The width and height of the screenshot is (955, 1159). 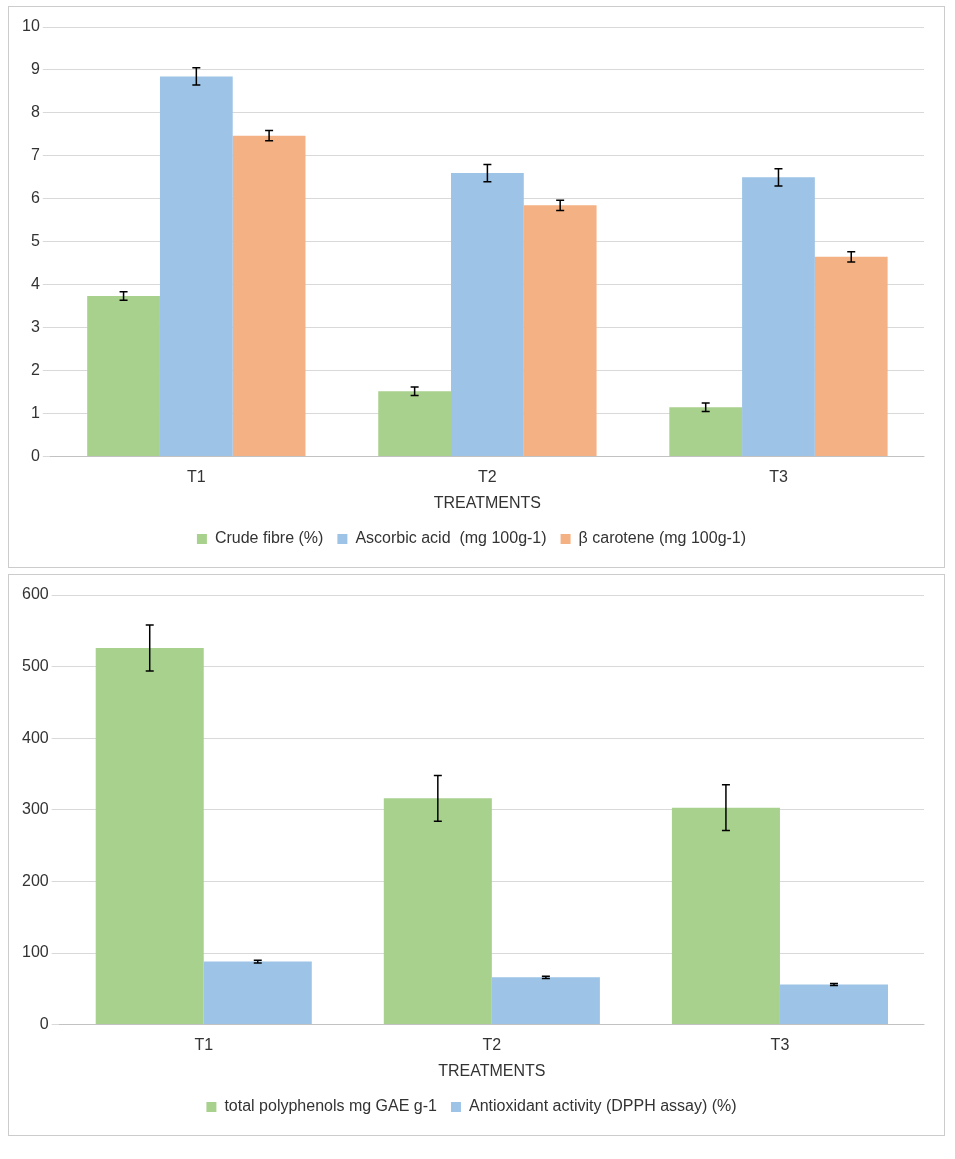 I want to click on y-tick-label: 7, so click(x=35, y=155).